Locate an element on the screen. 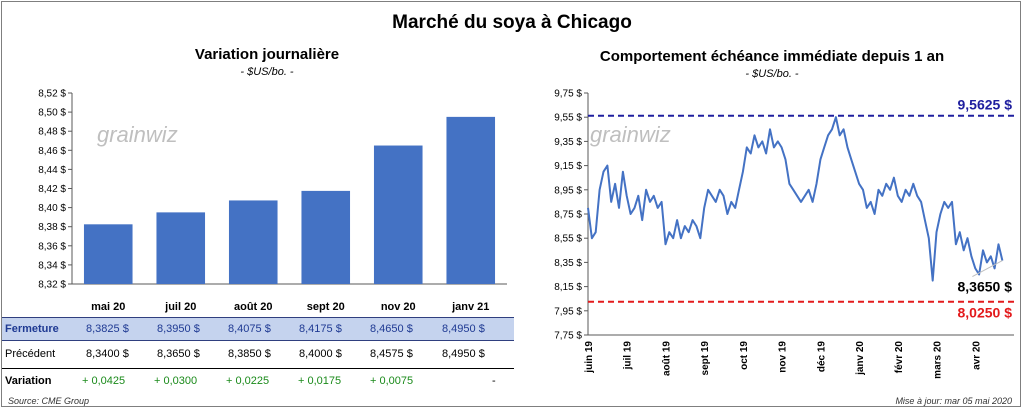 The image size is (1024, 410). bar-chart-unit: - $US/bo. - is located at coordinates (267, 72).